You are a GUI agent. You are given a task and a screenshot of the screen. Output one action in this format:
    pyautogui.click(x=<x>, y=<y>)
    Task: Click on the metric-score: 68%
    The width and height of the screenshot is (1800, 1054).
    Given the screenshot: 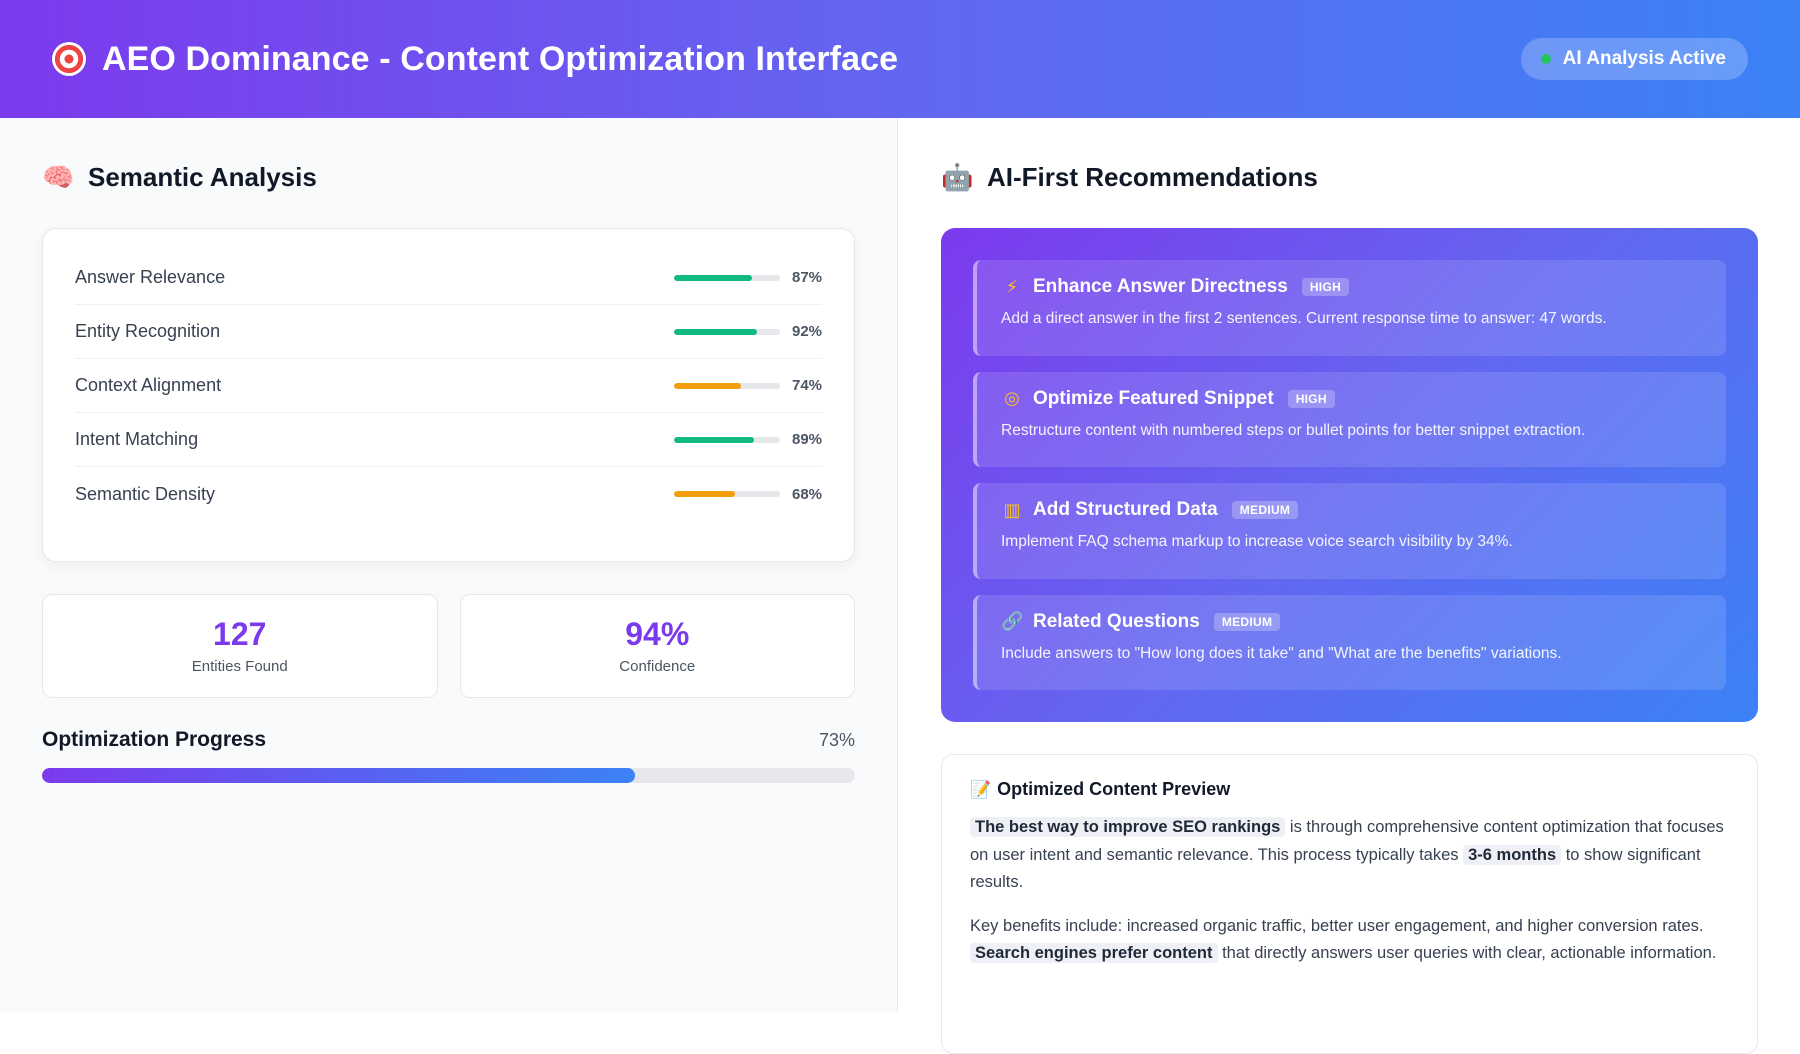 What is the action you would take?
    pyautogui.click(x=748, y=494)
    